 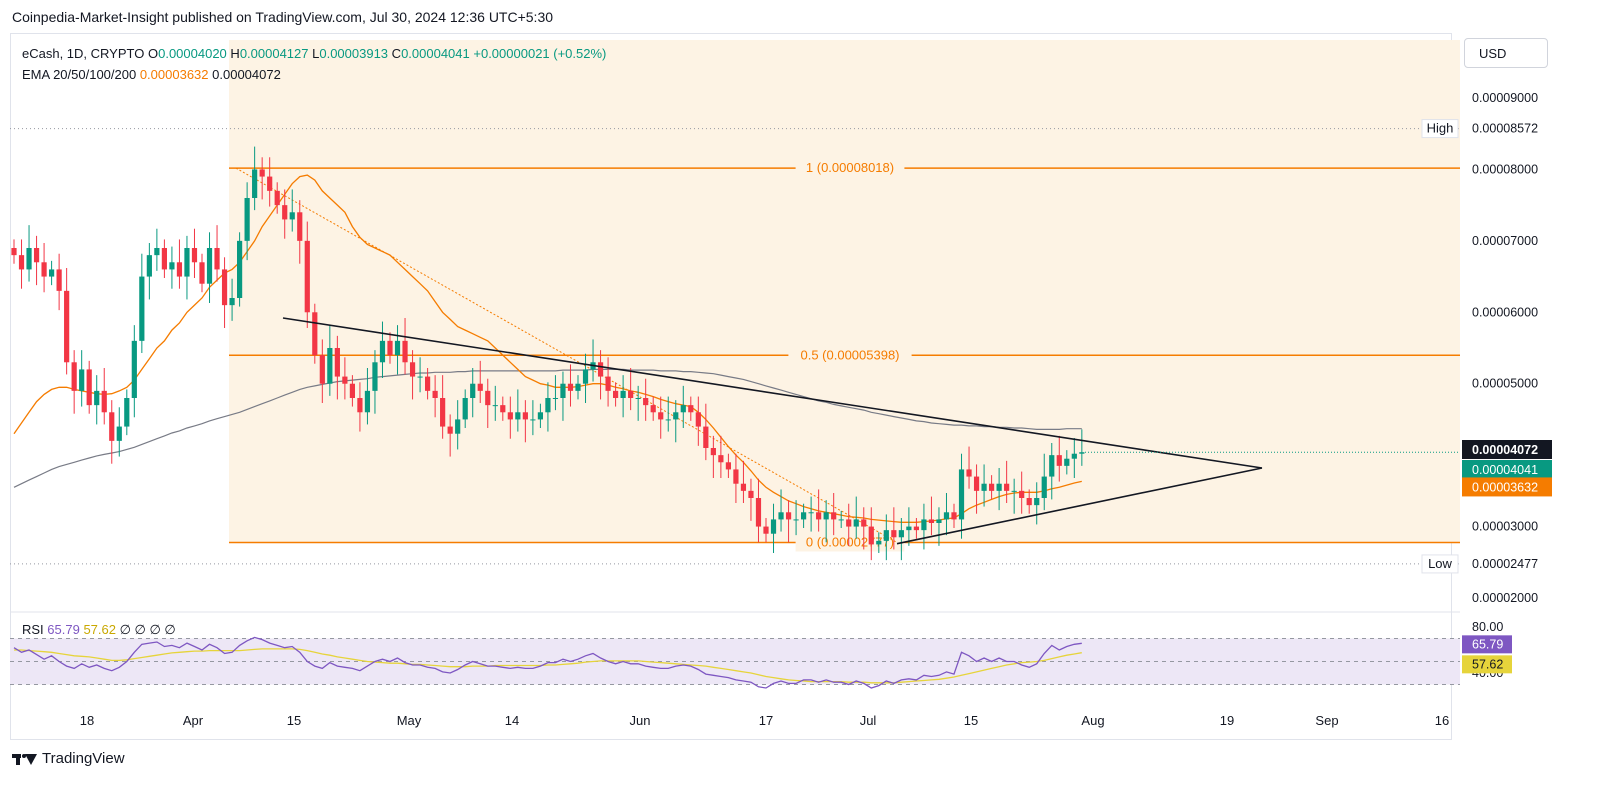 What do you see at coordinates (83, 758) in the screenshot?
I see `tradingview-brand: TradingView` at bounding box center [83, 758].